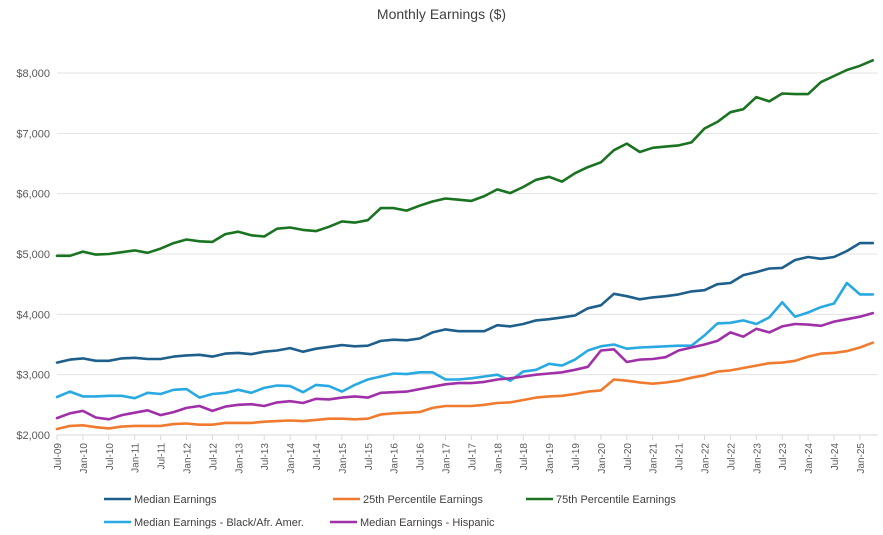 This screenshot has width=883, height=535. Describe the element at coordinates (550, 458) in the screenshot. I see `x-tick-label: Jan-19` at that location.